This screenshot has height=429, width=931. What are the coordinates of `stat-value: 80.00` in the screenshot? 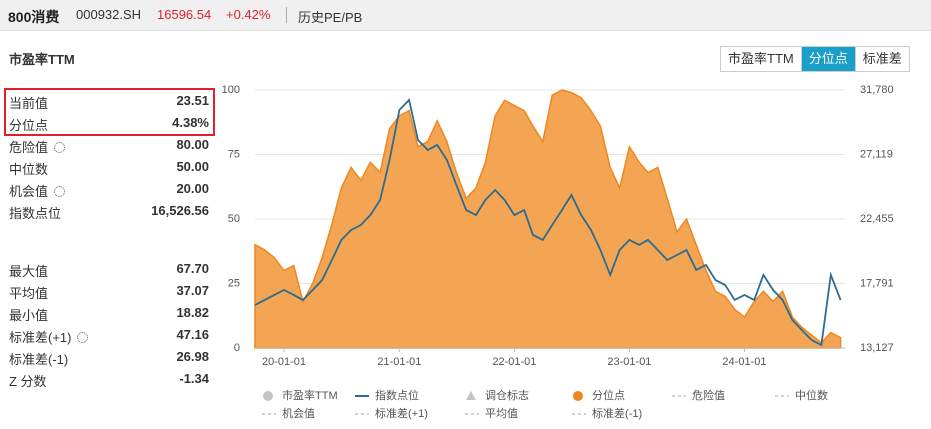 It's located at (192, 144).